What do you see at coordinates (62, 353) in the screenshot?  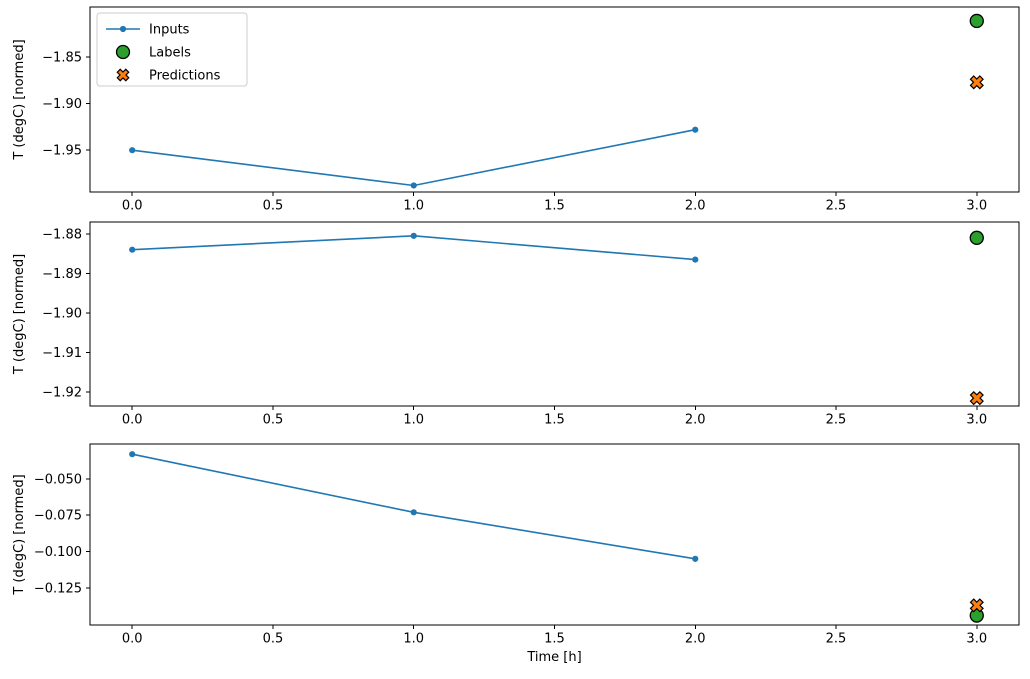 I see `y-tick-label: −1.91` at bounding box center [62, 353].